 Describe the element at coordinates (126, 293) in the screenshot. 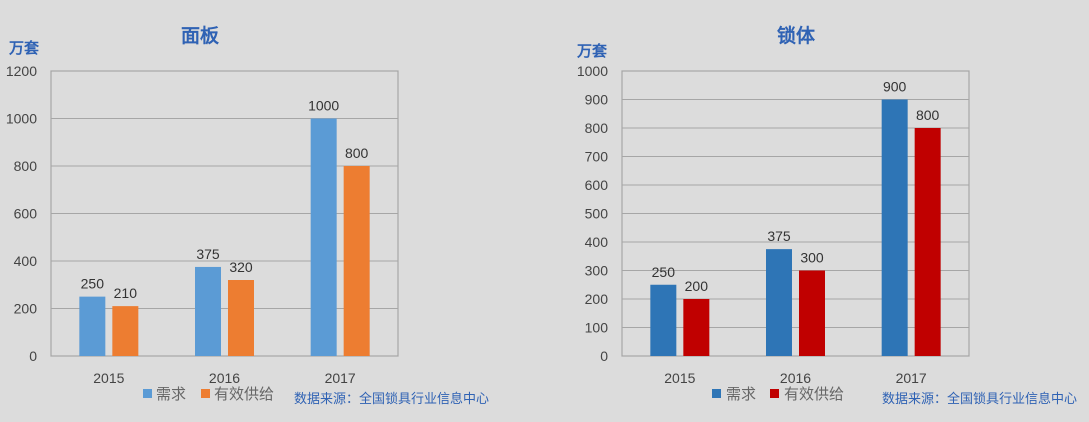

I see `data-label: 210` at that location.